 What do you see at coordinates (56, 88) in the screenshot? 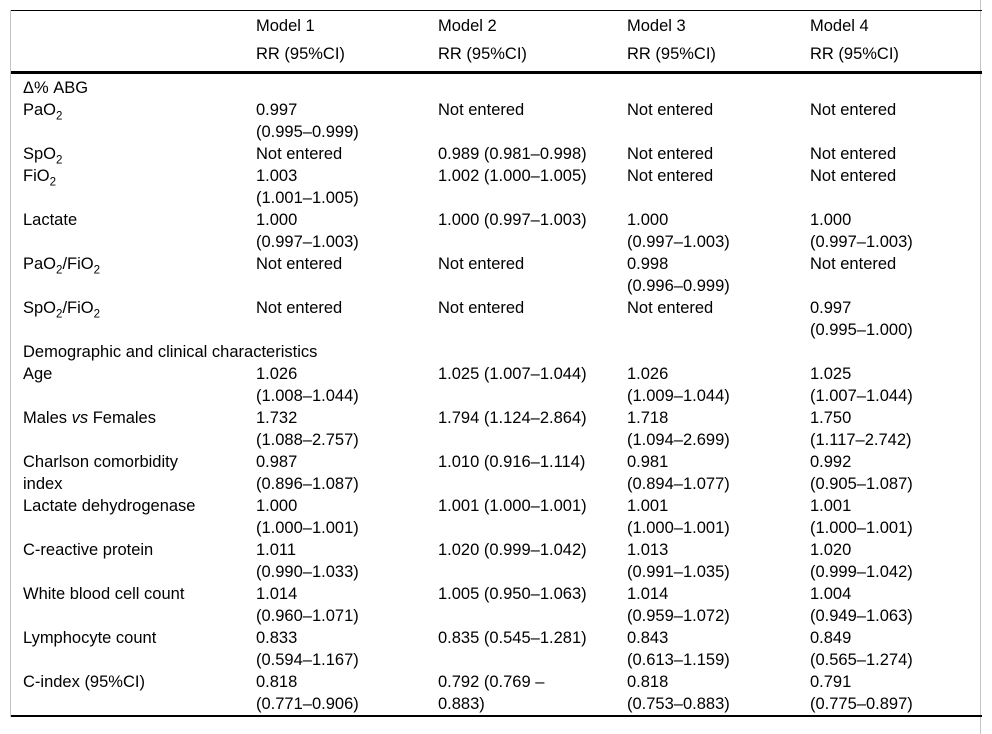
I see `section-label: Δ% ABG` at bounding box center [56, 88].